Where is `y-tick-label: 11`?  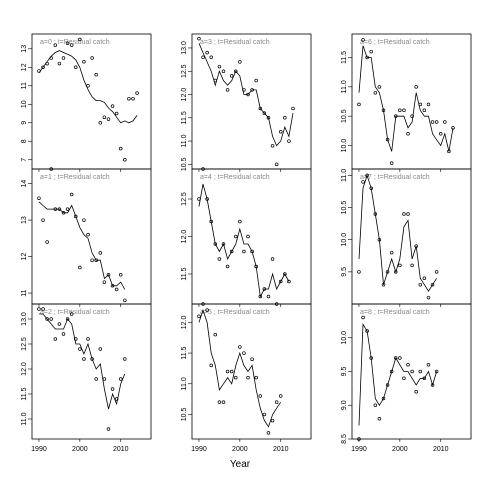
y-tick-label: 11 is located at coordinates (24, 292).